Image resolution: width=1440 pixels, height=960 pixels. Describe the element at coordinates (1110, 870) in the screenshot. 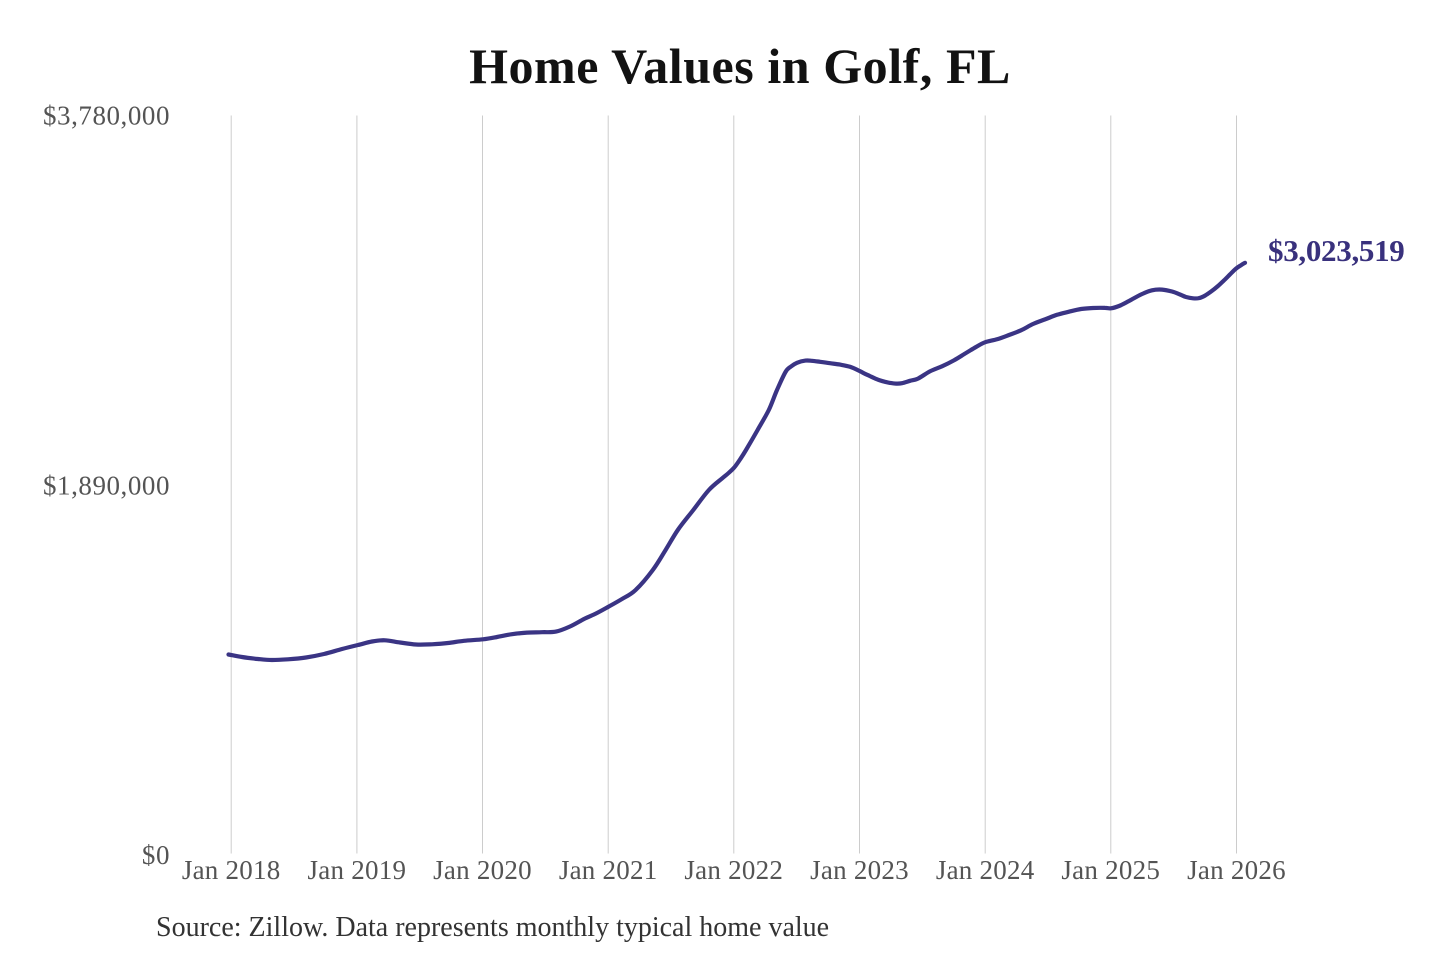

I see `svg-text: Jan 2025` at that location.